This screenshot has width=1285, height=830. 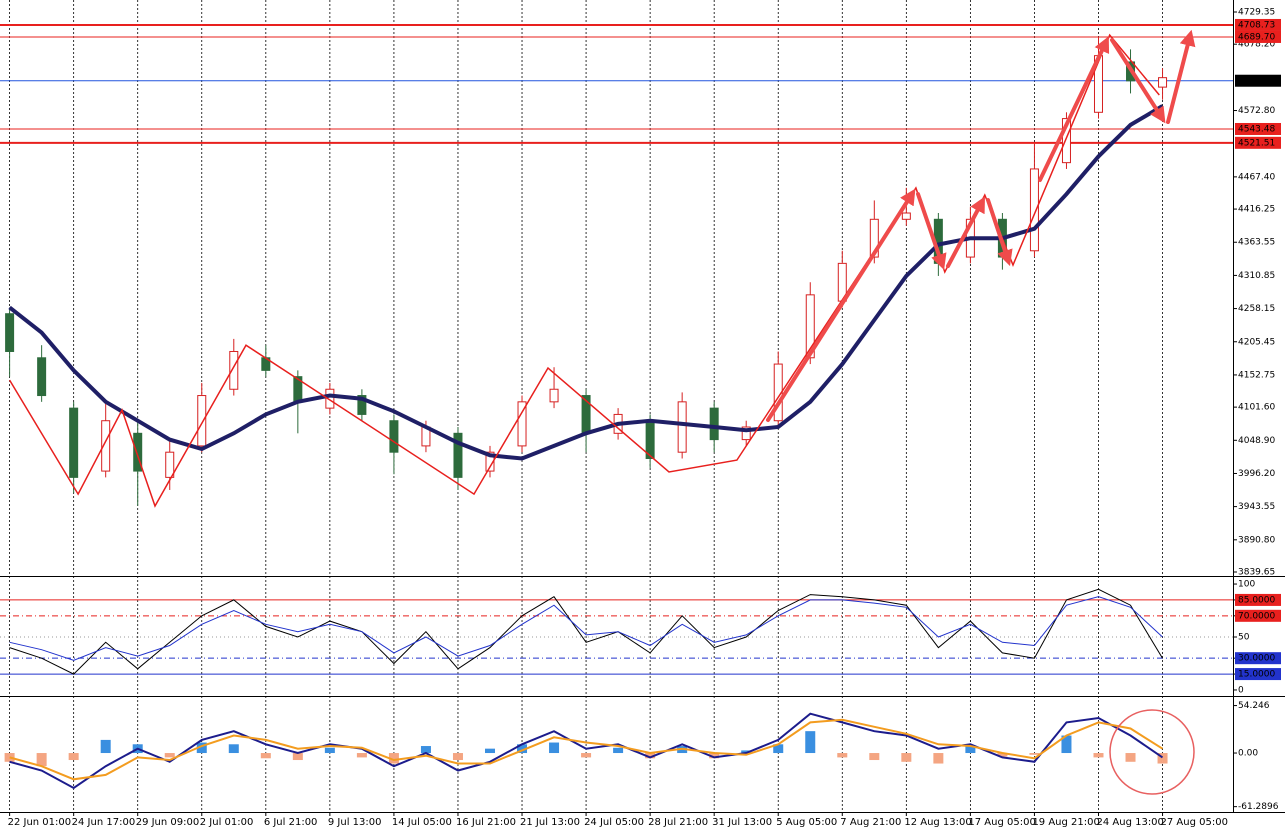 I want to click on oscillator-line, so click(x=586, y=628).